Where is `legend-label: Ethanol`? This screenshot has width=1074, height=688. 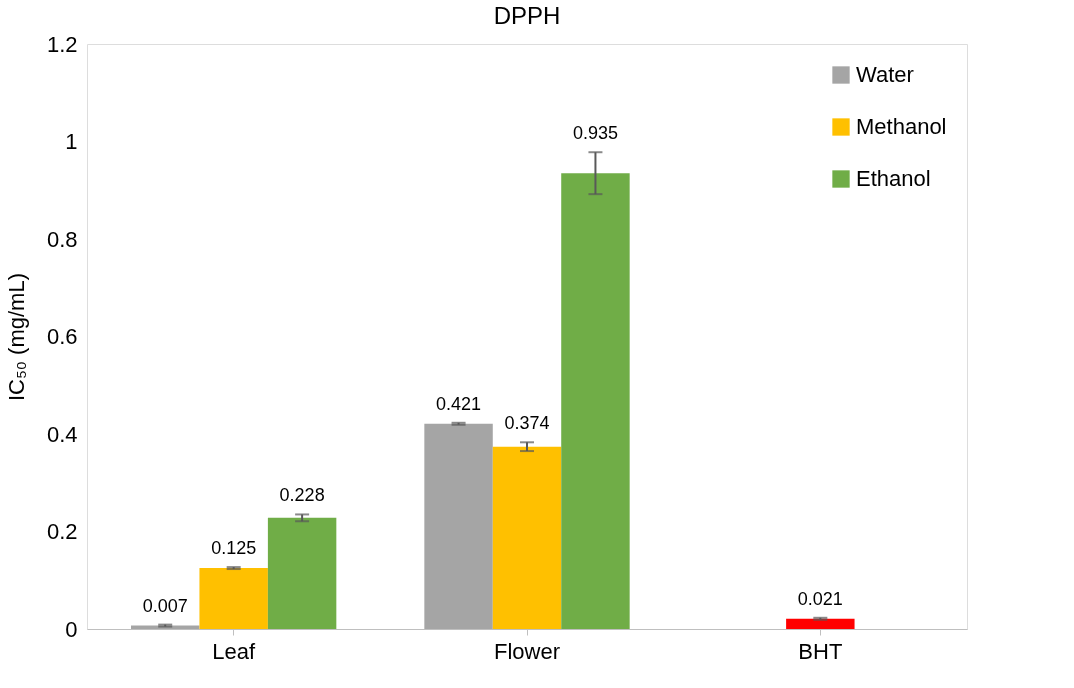 legend-label: Ethanol is located at coordinates (893, 178).